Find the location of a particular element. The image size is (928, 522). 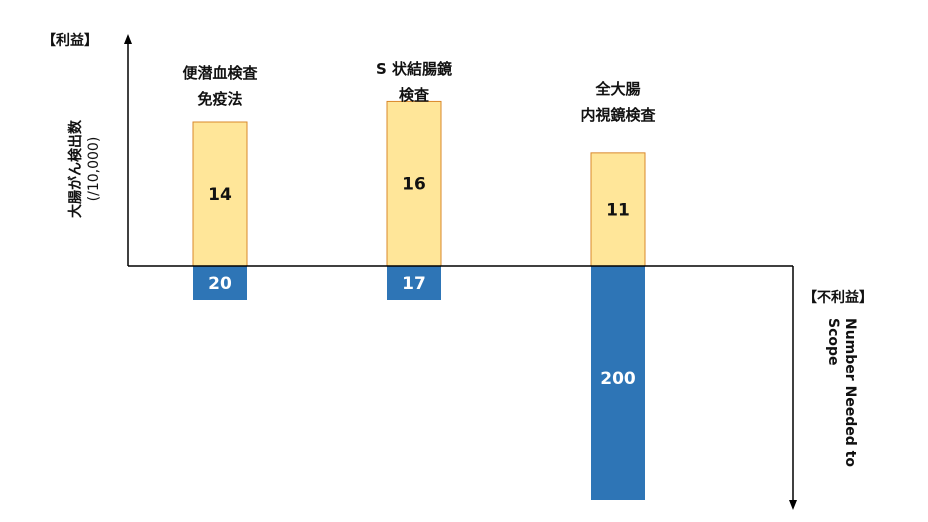

category-label-sigmoidoscopy: S 状結腸鏡 検査 is located at coordinates (414, 82).